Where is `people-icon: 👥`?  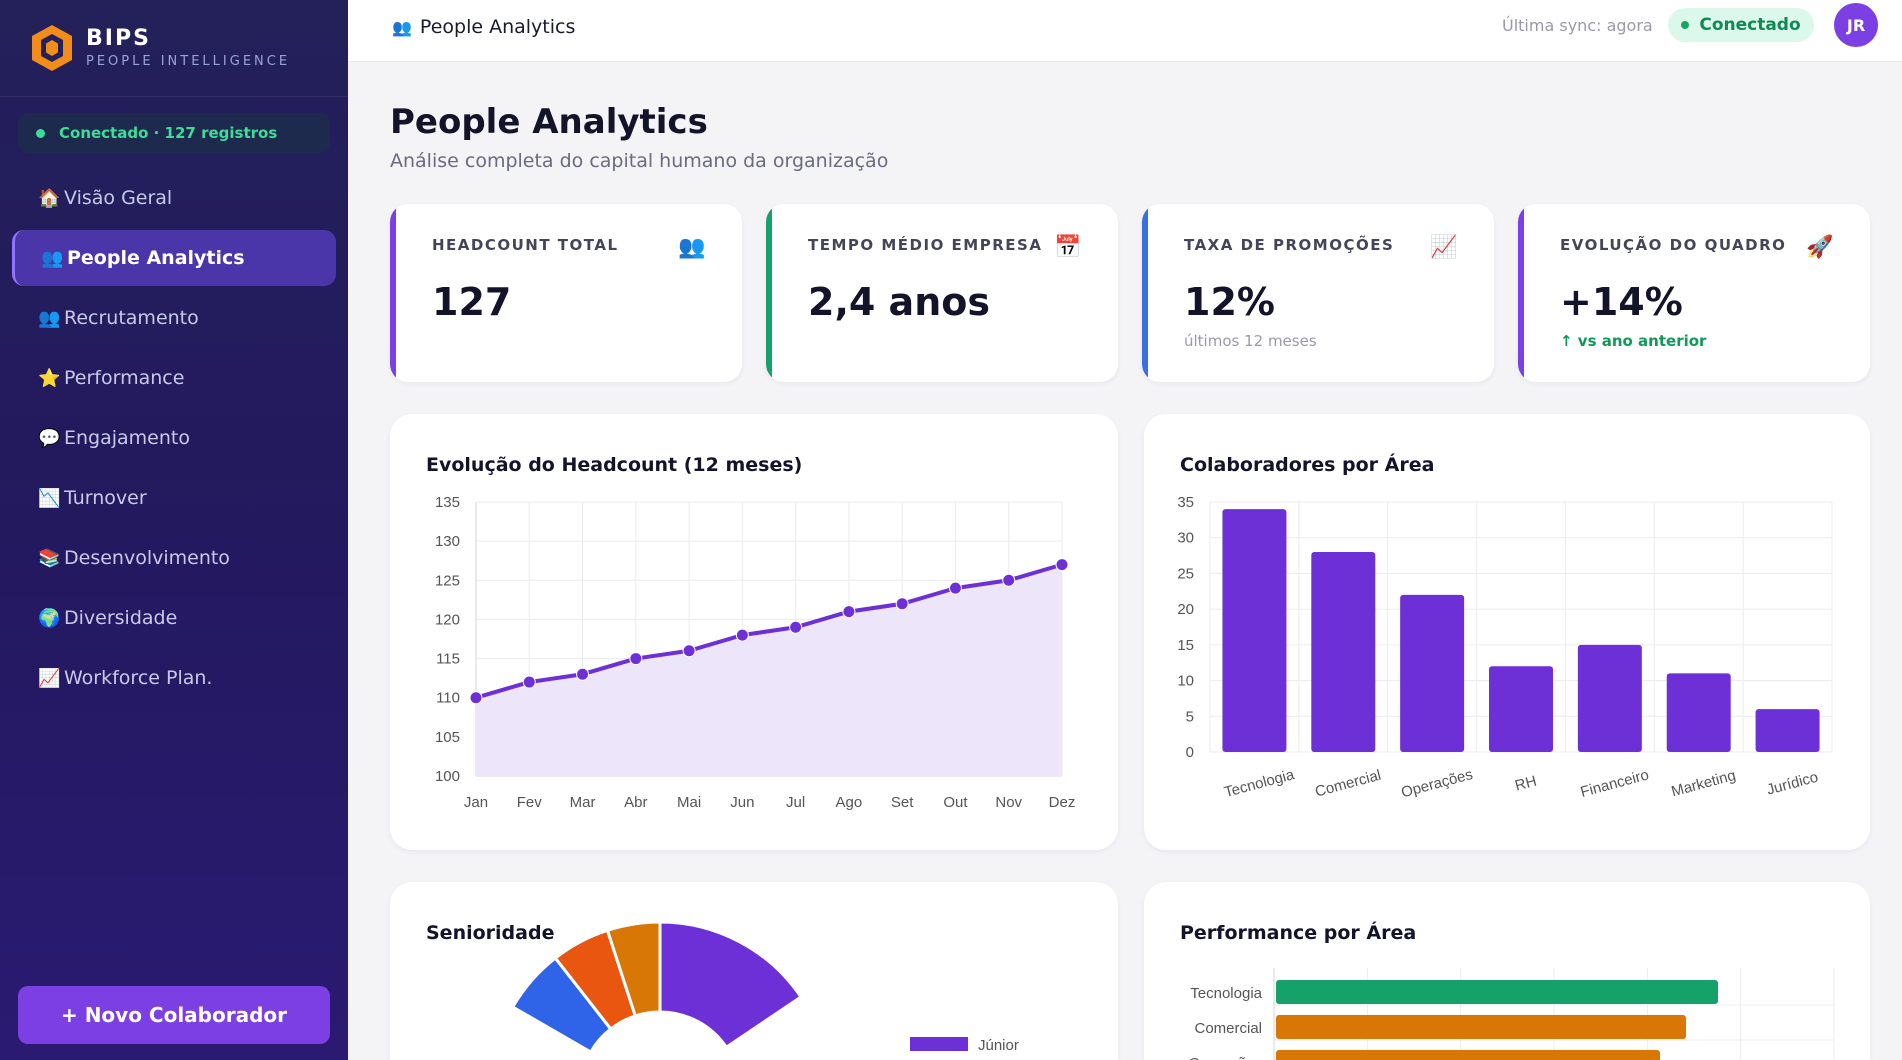
people-icon: 👥 is located at coordinates (402, 27).